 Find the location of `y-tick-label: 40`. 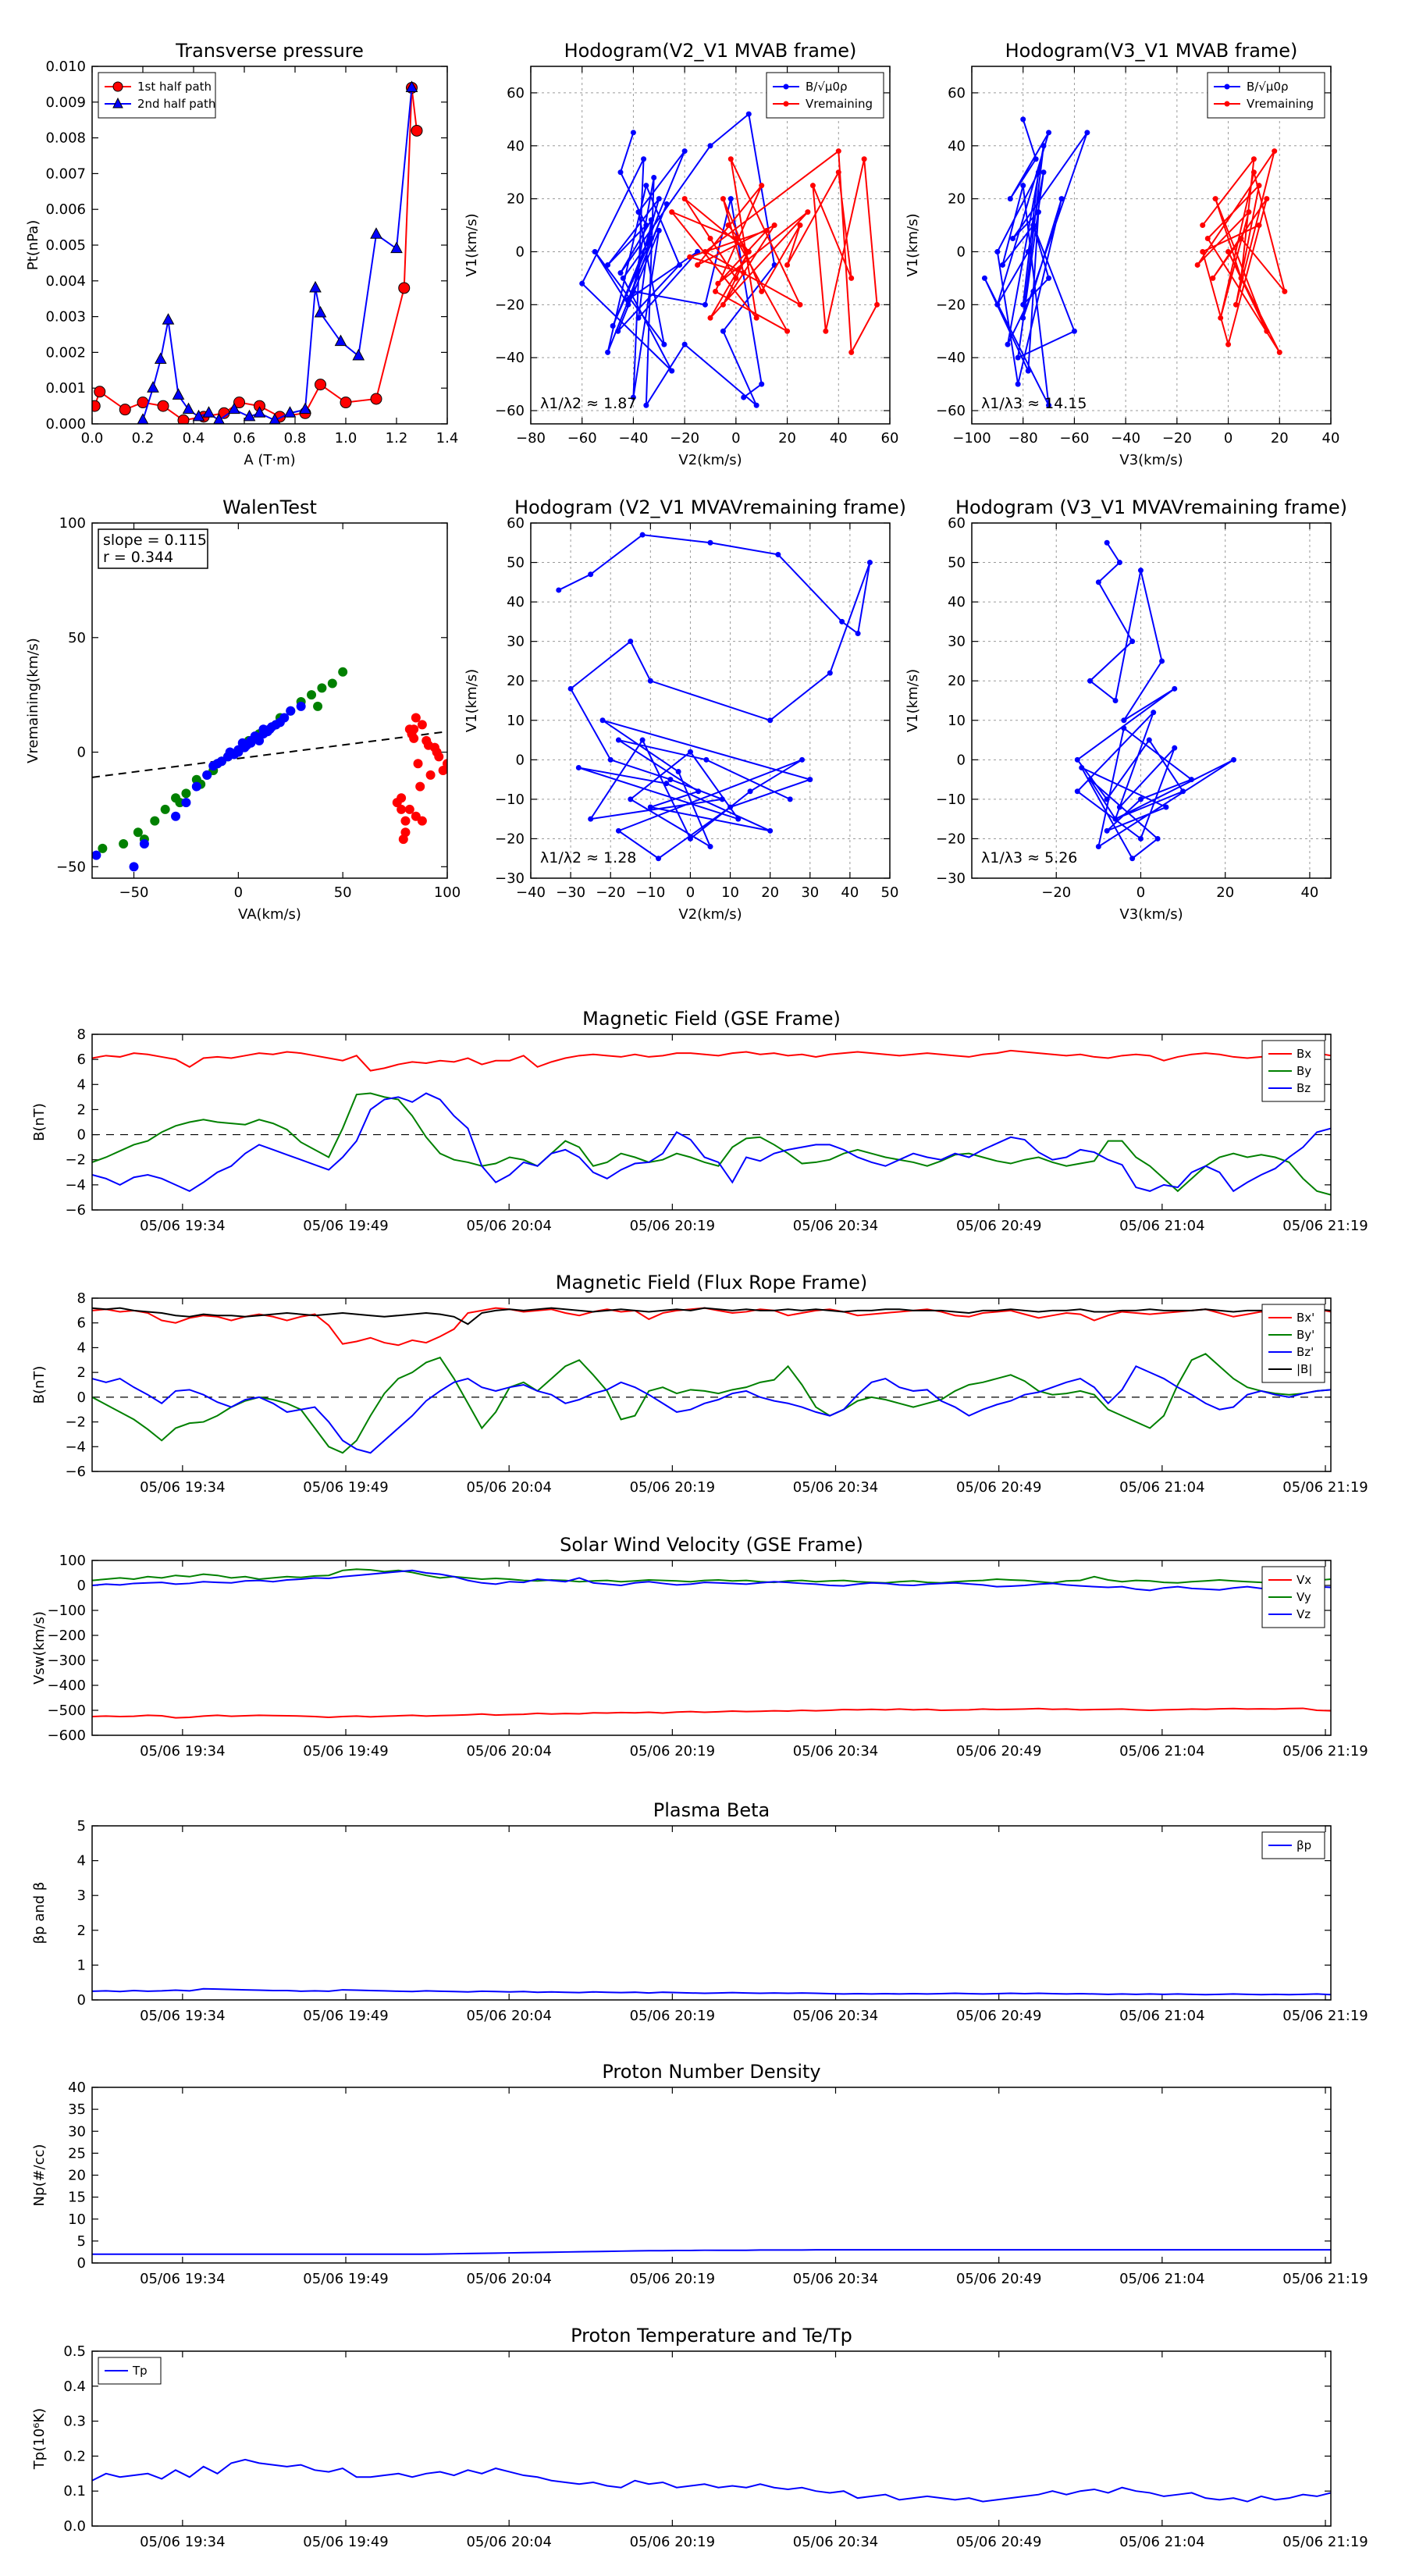

y-tick-label: 40 is located at coordinates (516, 602).